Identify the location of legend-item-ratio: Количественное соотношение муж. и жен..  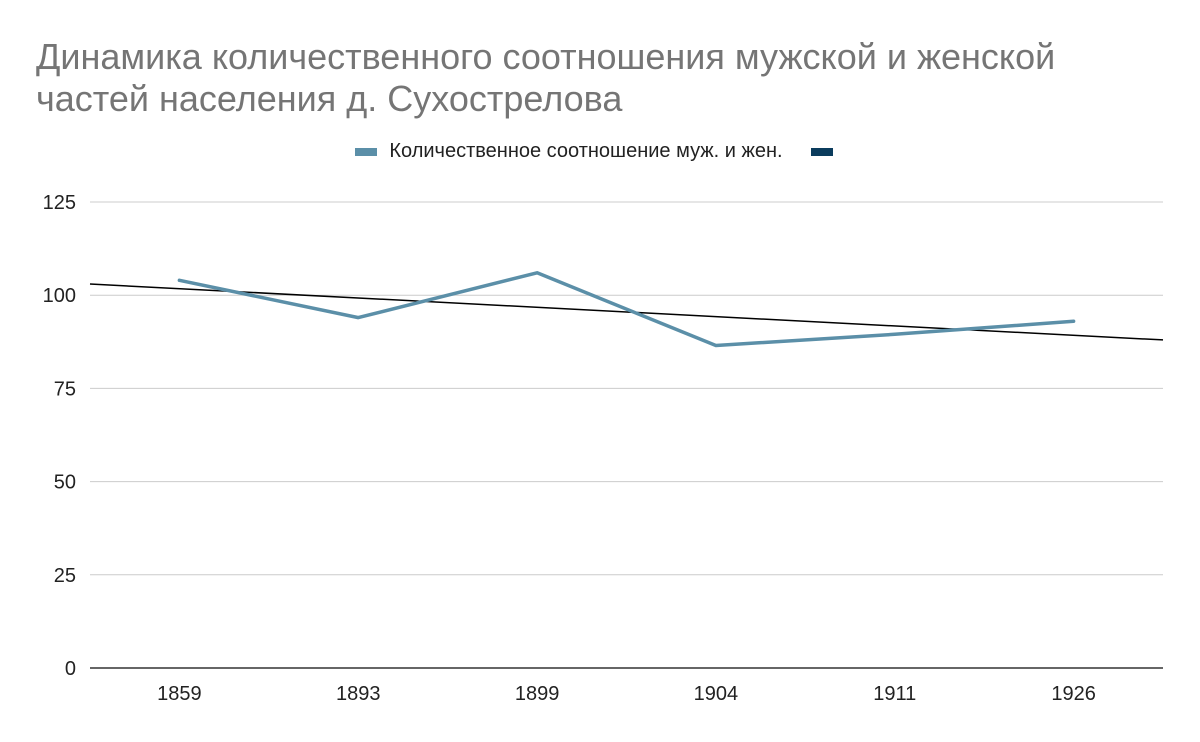
(569, 151).